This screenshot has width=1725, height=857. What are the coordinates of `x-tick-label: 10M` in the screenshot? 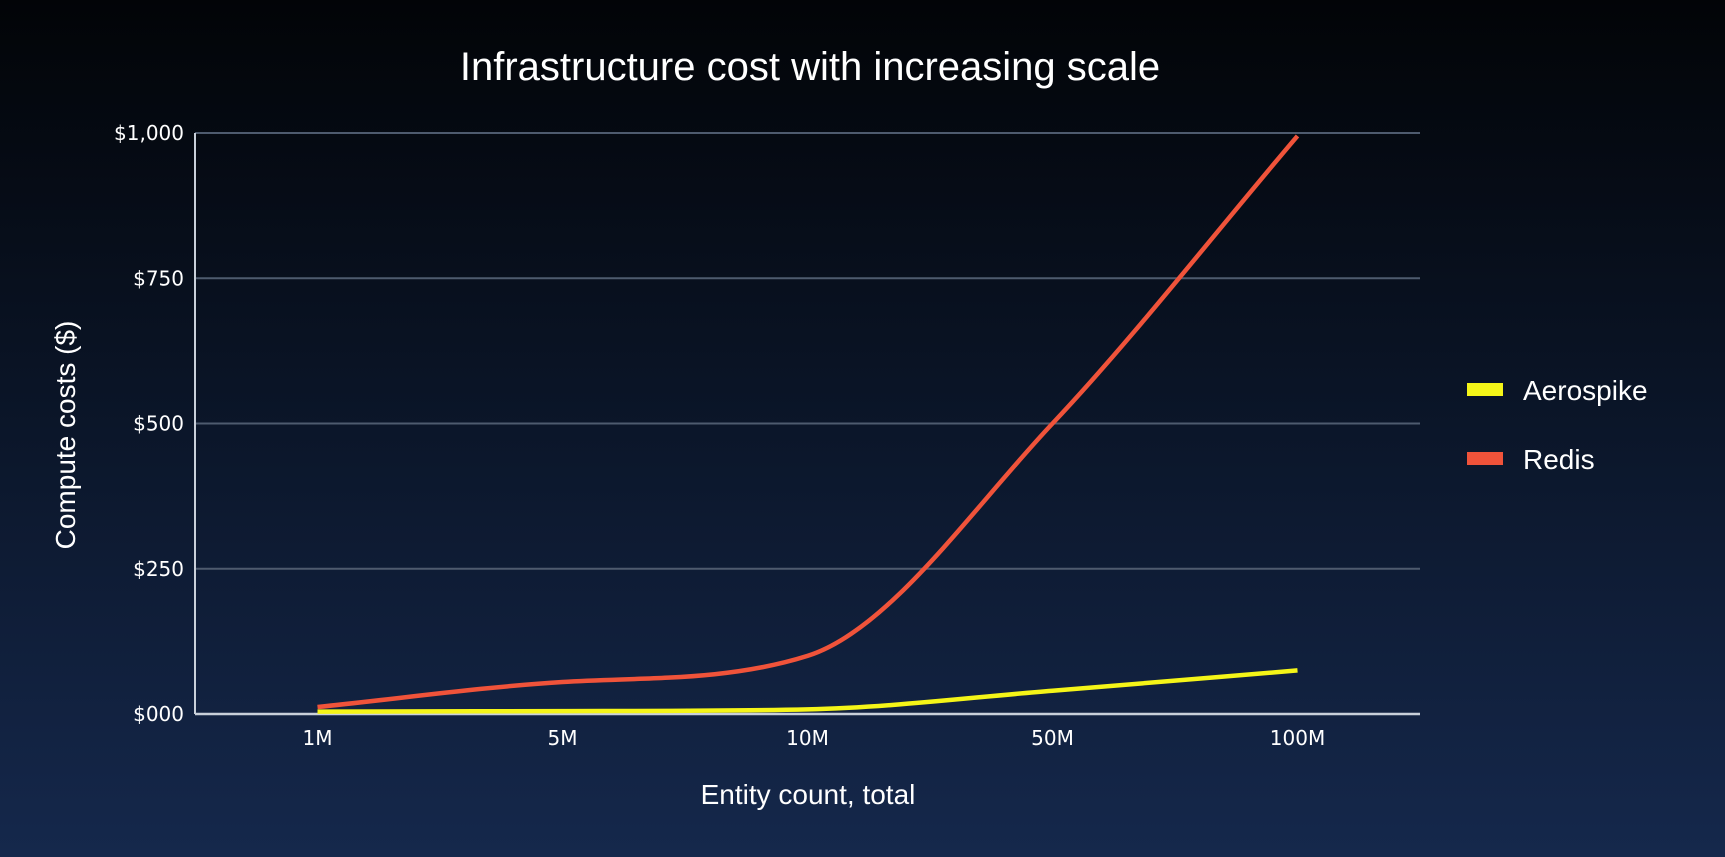 It's located at (807, 738).